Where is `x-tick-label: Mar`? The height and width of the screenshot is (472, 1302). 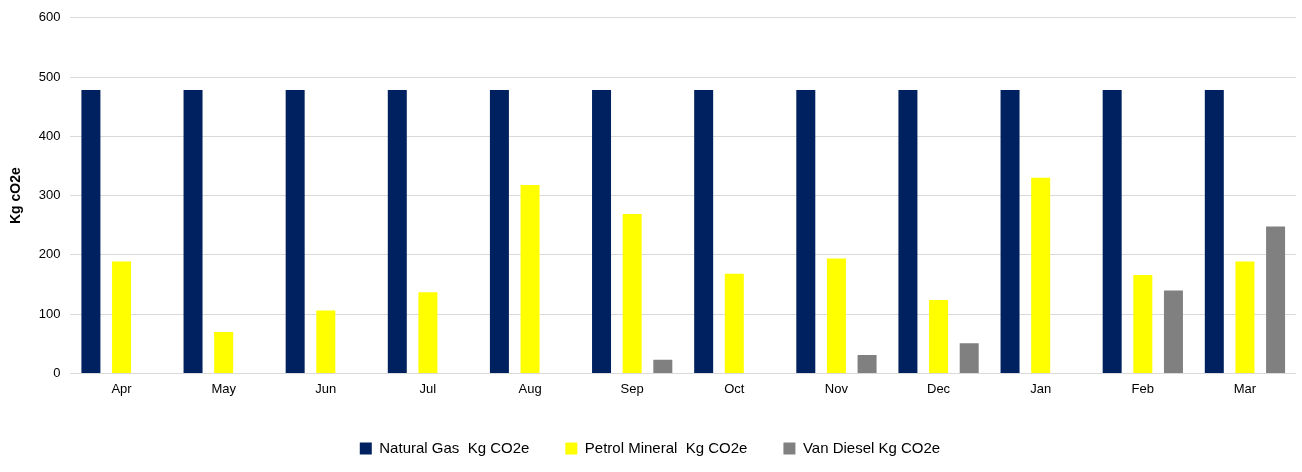
x-tick-label: Mar is located at coordinates (1245, 388).